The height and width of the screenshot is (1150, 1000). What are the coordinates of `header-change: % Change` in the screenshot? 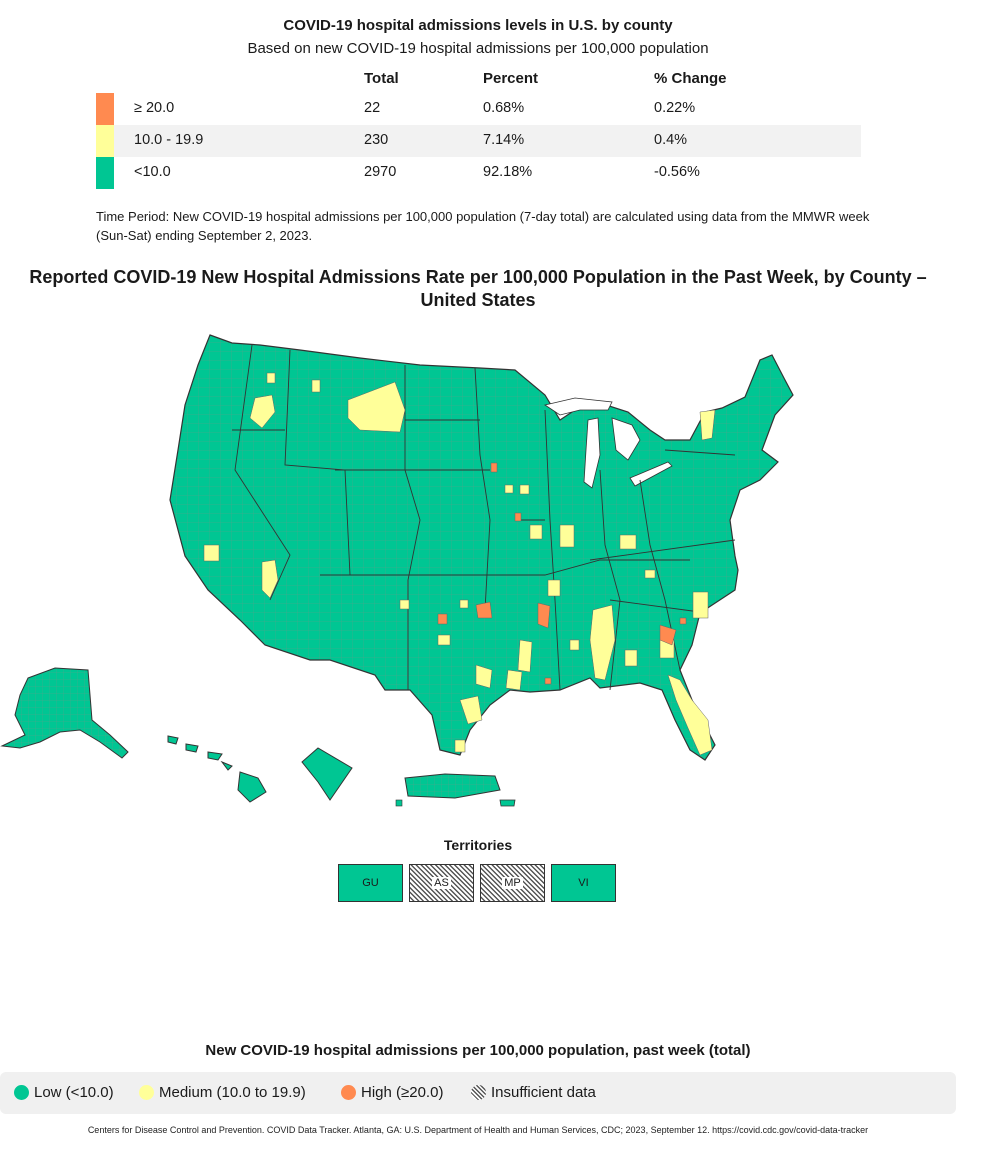 It's located at (690, 78).